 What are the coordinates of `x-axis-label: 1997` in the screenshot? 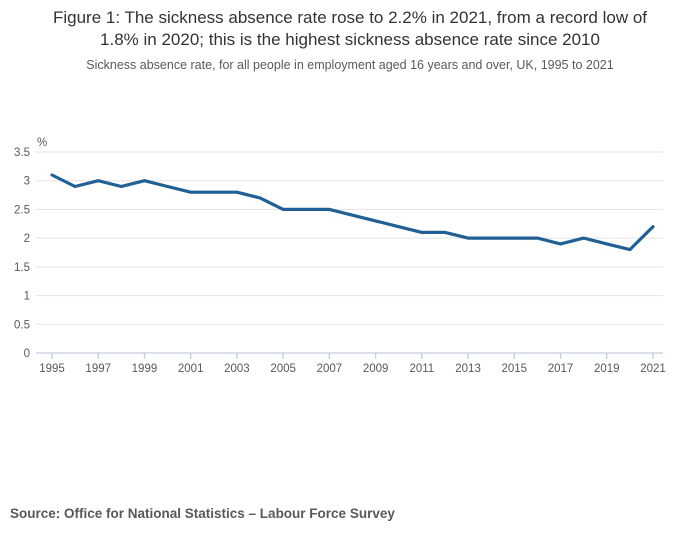 It's located at (98, 369).